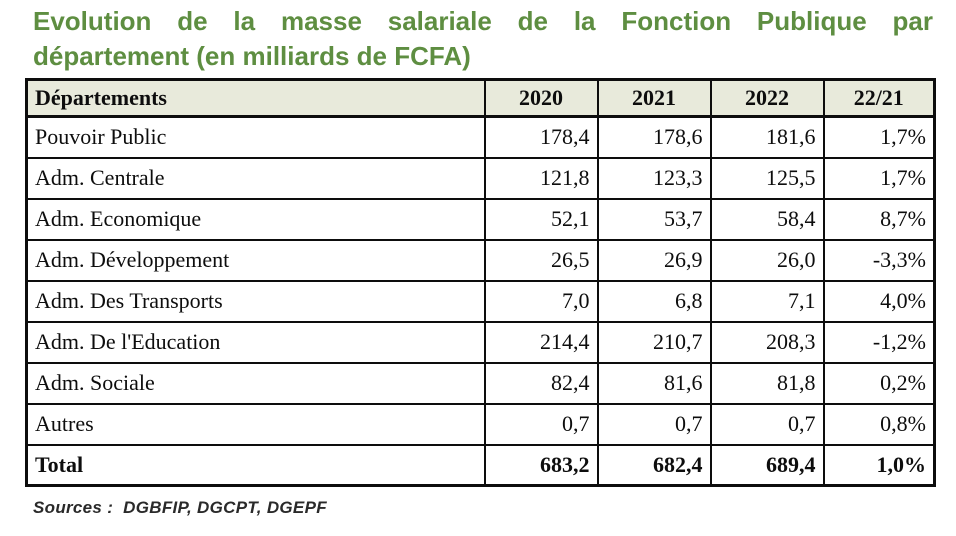 This screenshot has width=956, height=536. Describe the element at coordinates (767, 178) in the screenshot. I see `value-2022-cell: 125,5` at that location.